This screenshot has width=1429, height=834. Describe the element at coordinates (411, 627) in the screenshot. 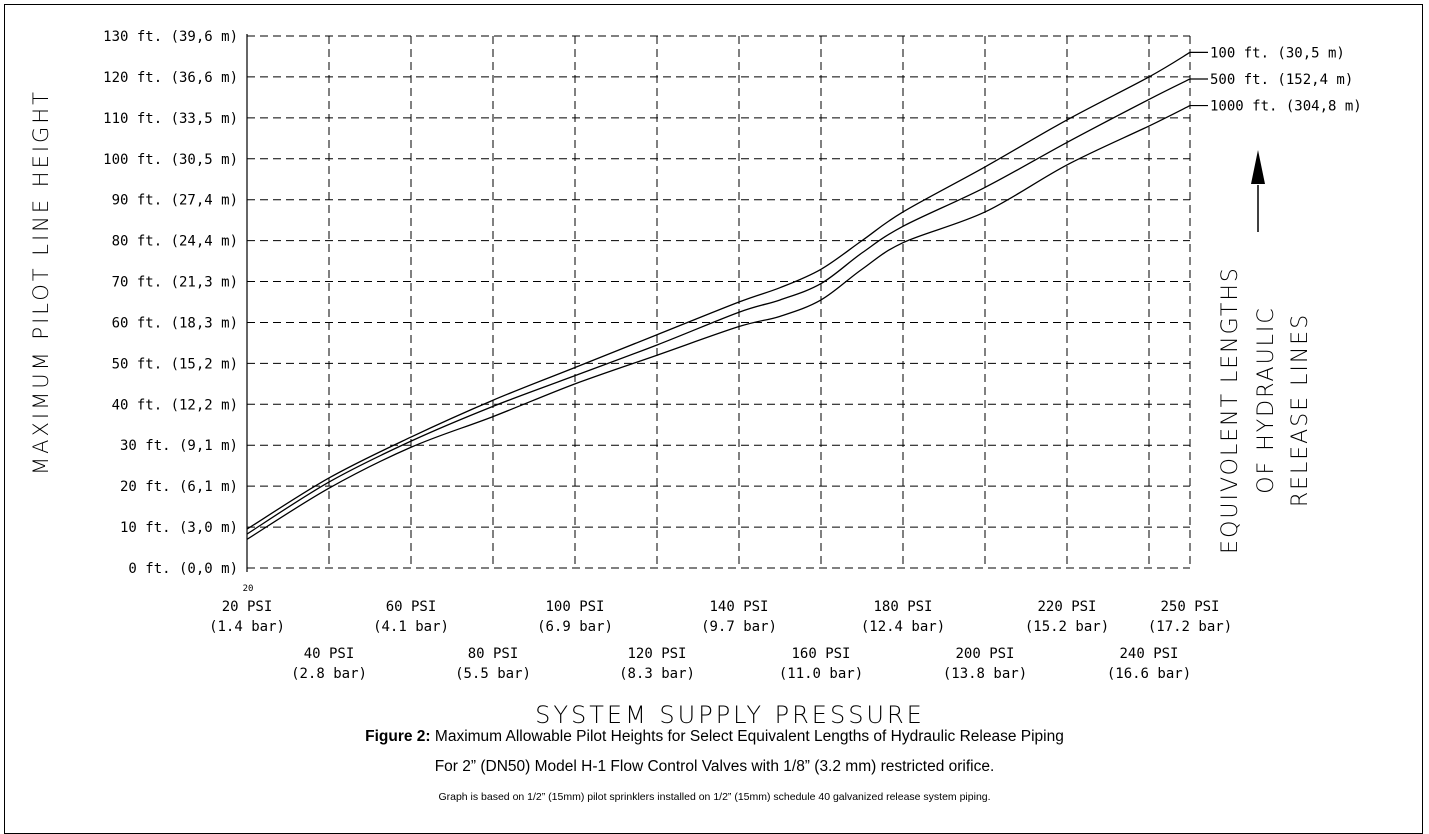

I see `x-tick-sublabel: (4.1 bar)` at that location.